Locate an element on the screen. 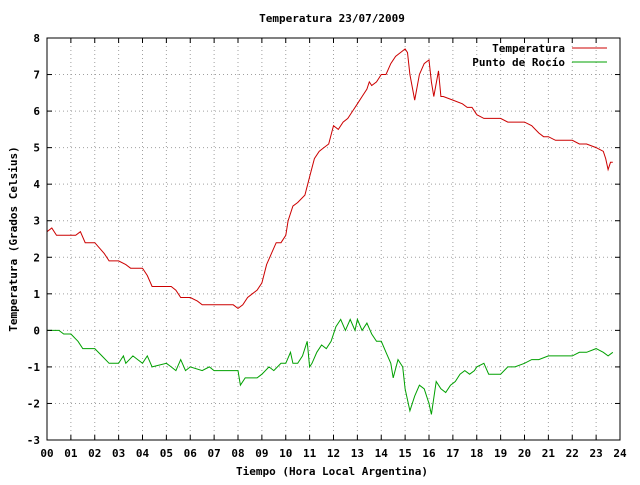 The width and height of the screenshot is (640, 485). x-tick-label-02: 02 is located at coordinates (94, 453).